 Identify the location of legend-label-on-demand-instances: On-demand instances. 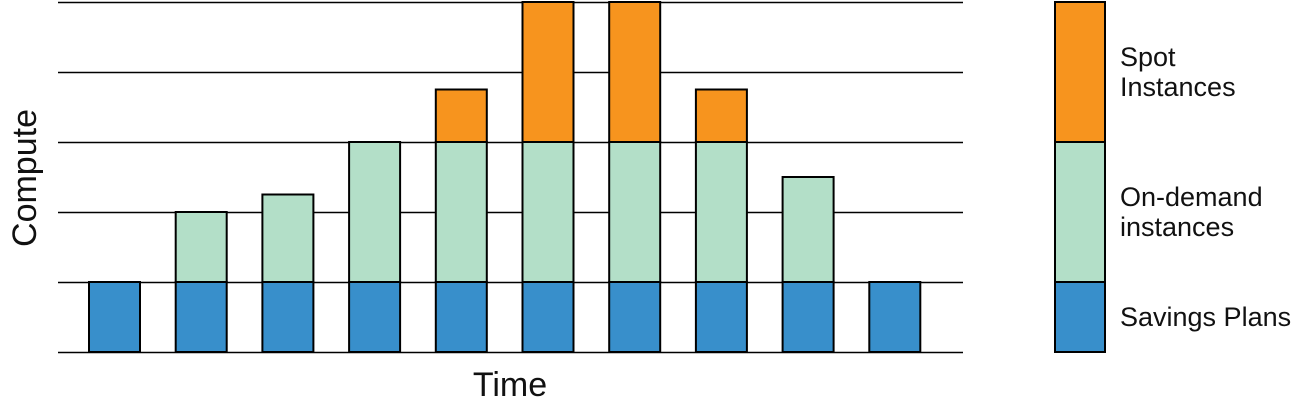
(1191, 212).